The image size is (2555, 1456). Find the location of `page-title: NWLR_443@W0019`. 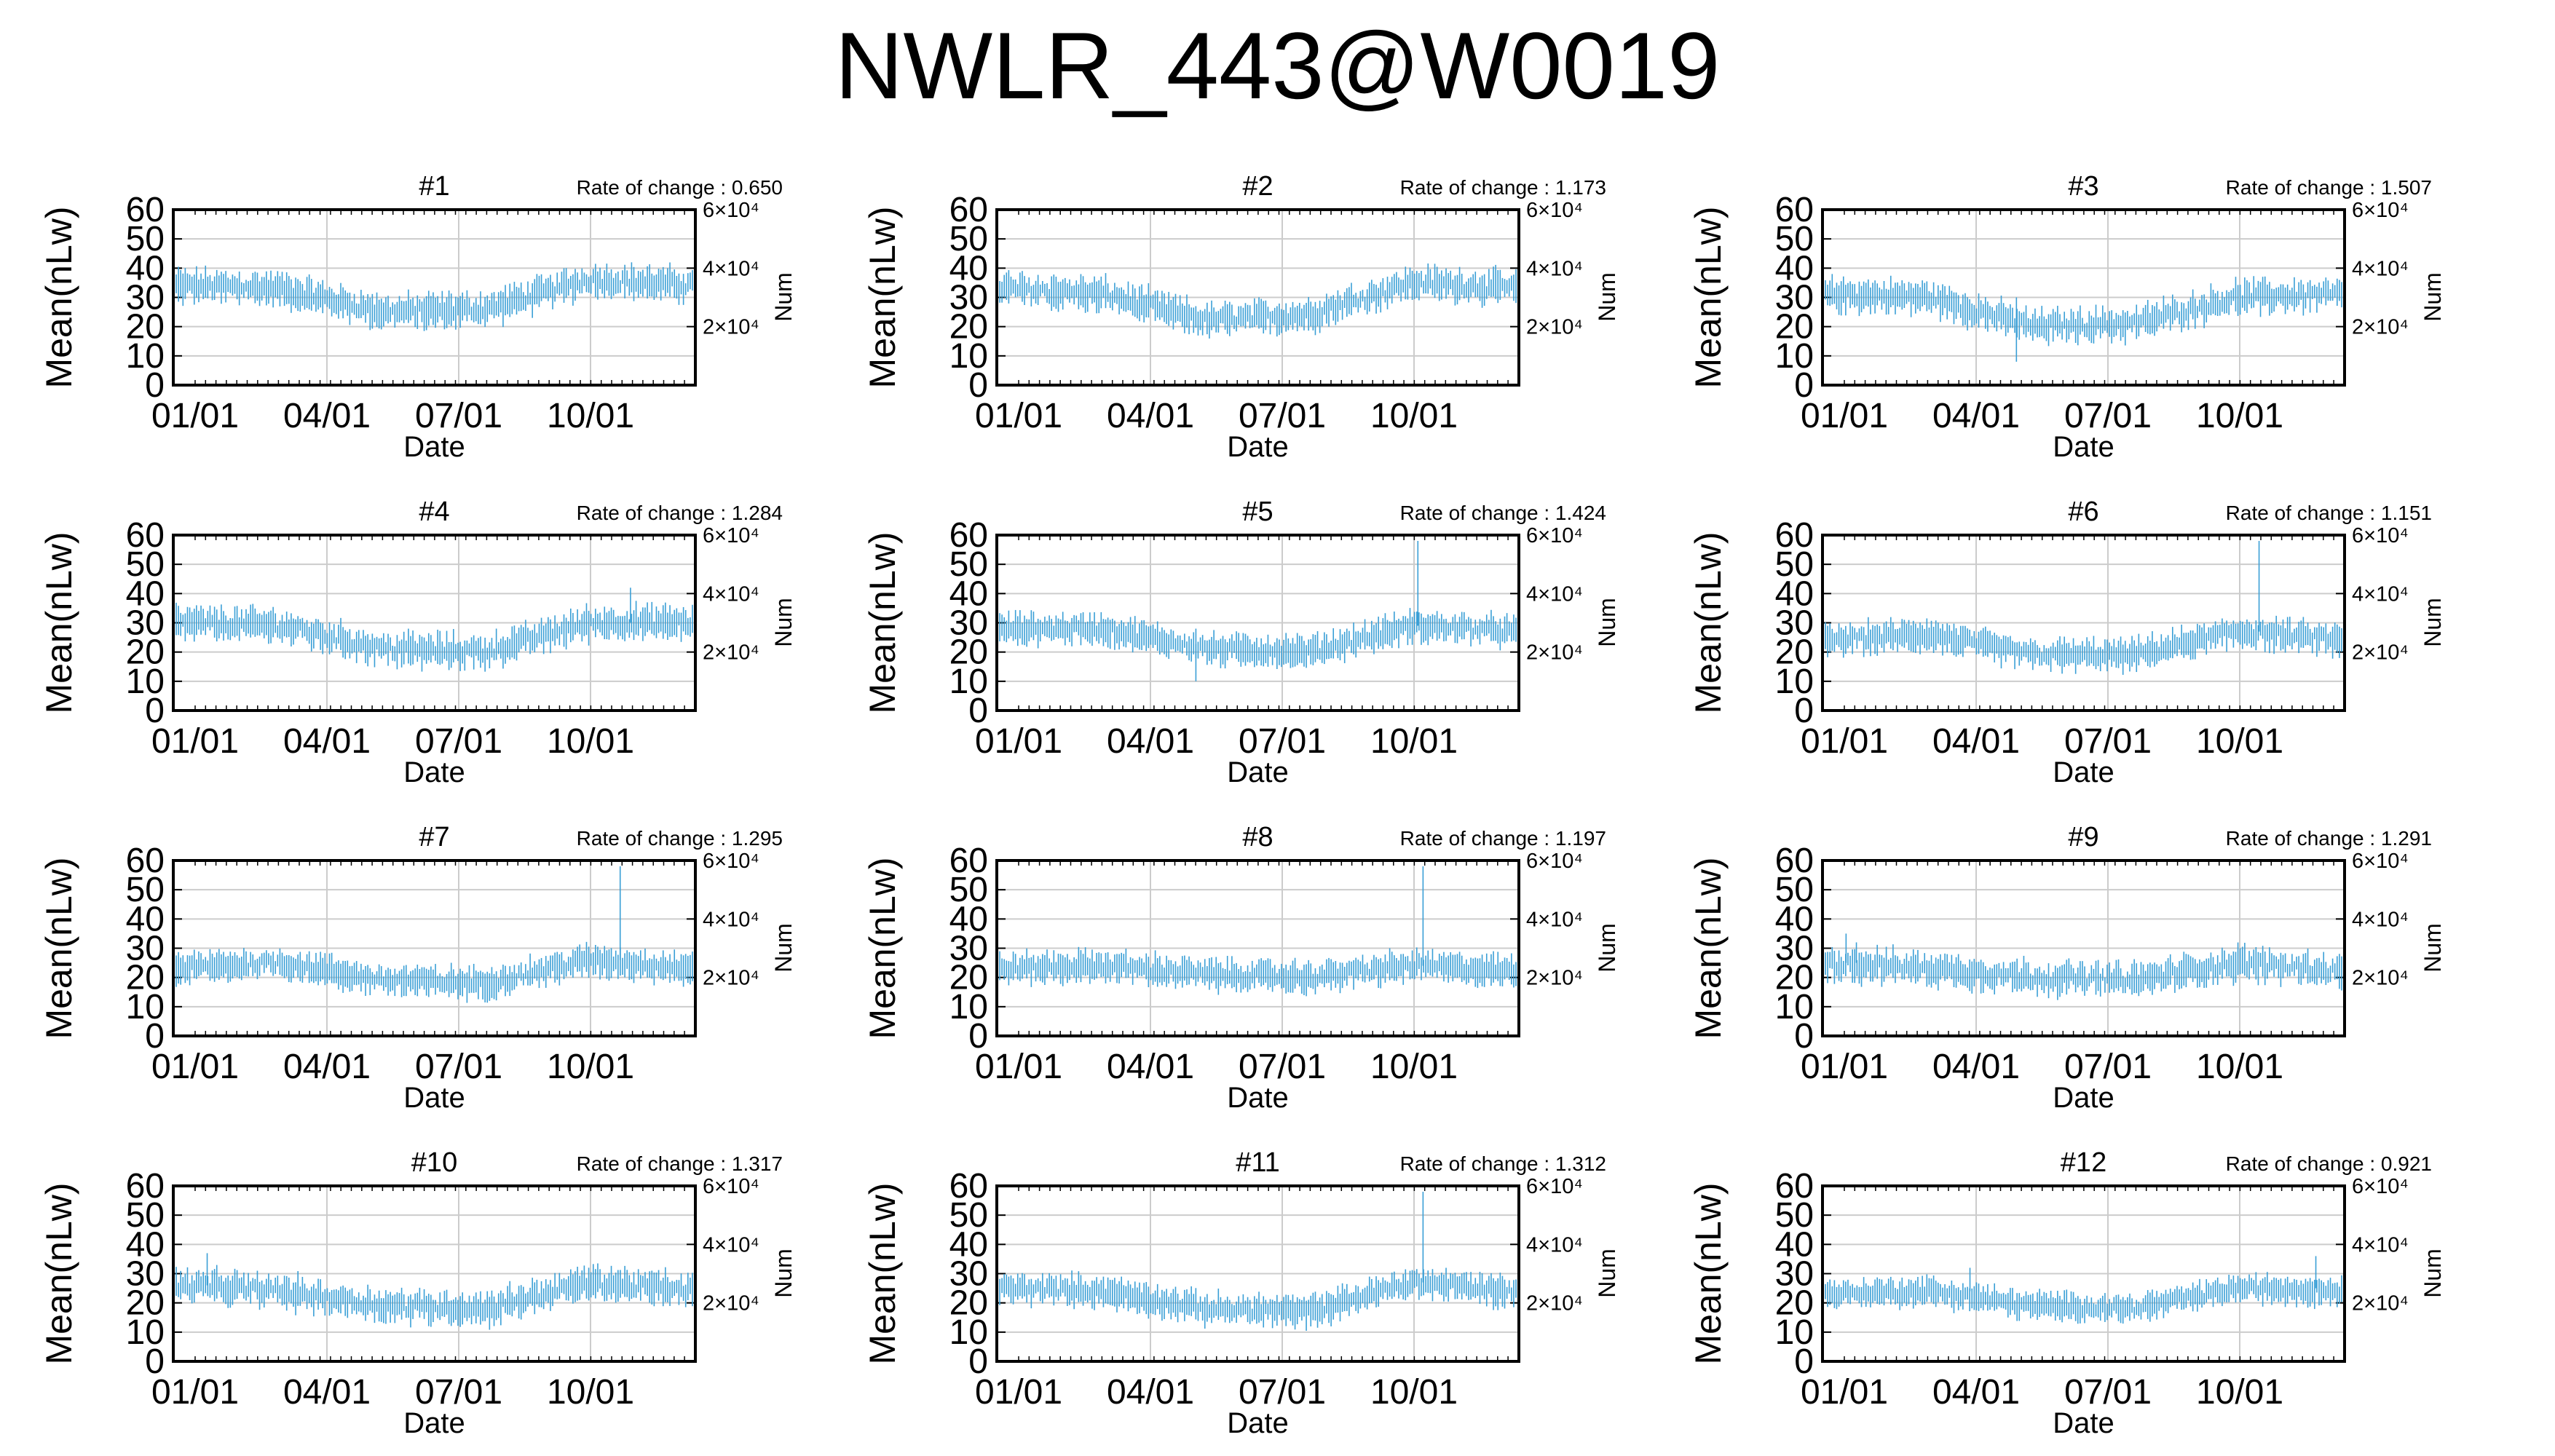

page-title: NWLR_443@W0019 is located at coordinates (1277, 65).